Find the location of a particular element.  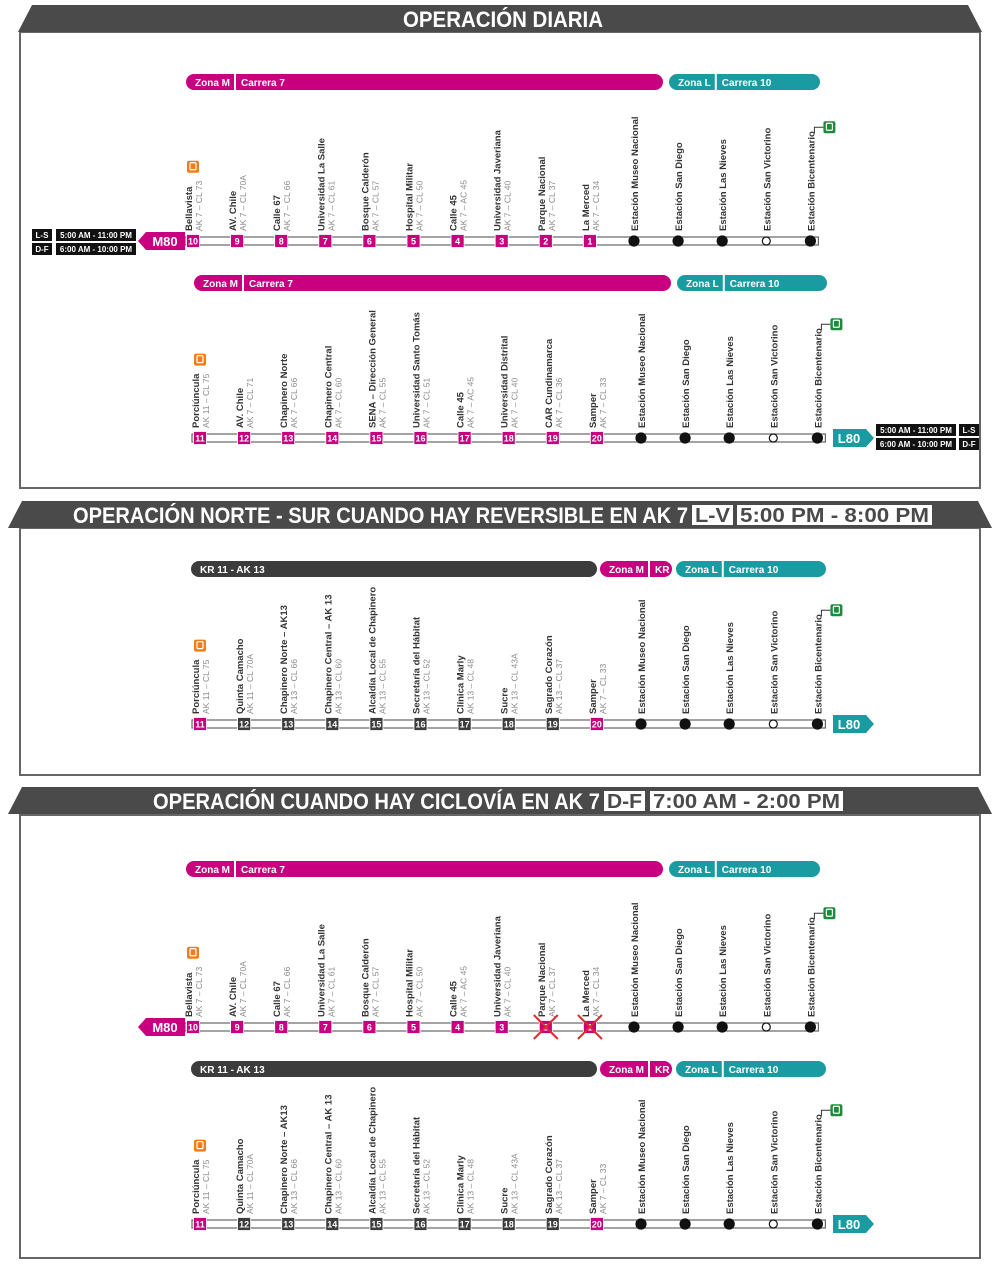

stop-address: AK 13 – CL 55 is located at coordinates (382, 1186).